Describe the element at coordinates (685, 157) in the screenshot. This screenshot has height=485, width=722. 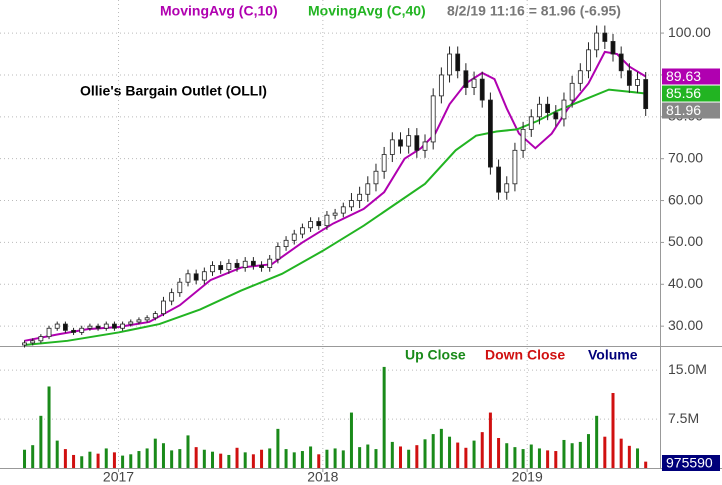
I see `y-tick-label: 70.00` at that location.